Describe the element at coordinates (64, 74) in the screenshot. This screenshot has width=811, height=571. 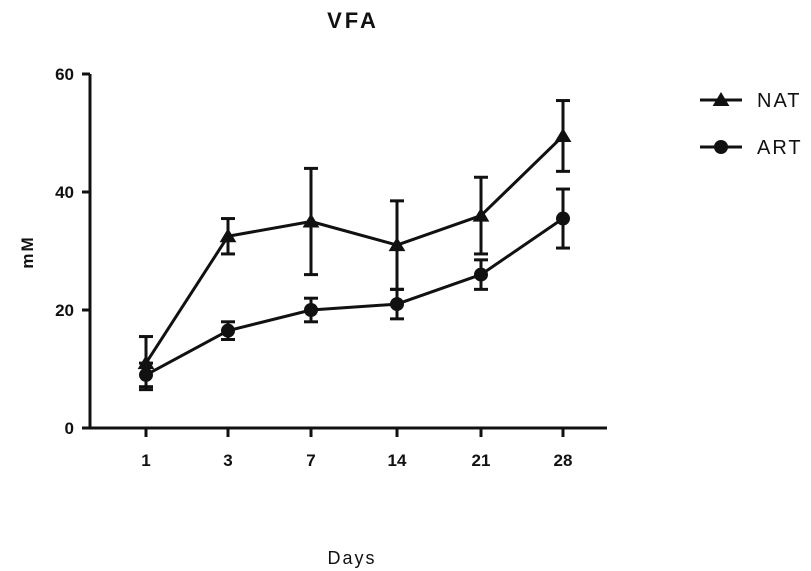
I see `y-tick-label: 60` at that location.